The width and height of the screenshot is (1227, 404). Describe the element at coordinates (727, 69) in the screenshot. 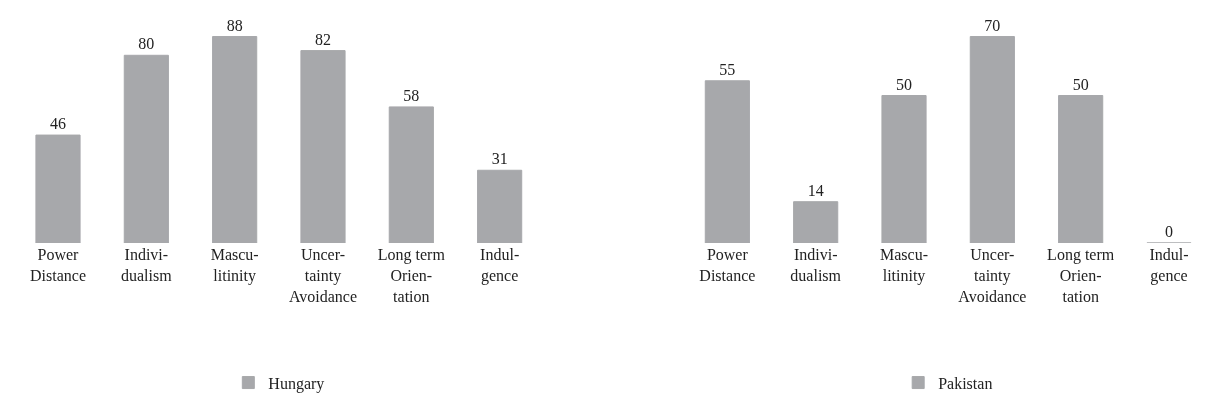

I see `data-label: 55` at that location.